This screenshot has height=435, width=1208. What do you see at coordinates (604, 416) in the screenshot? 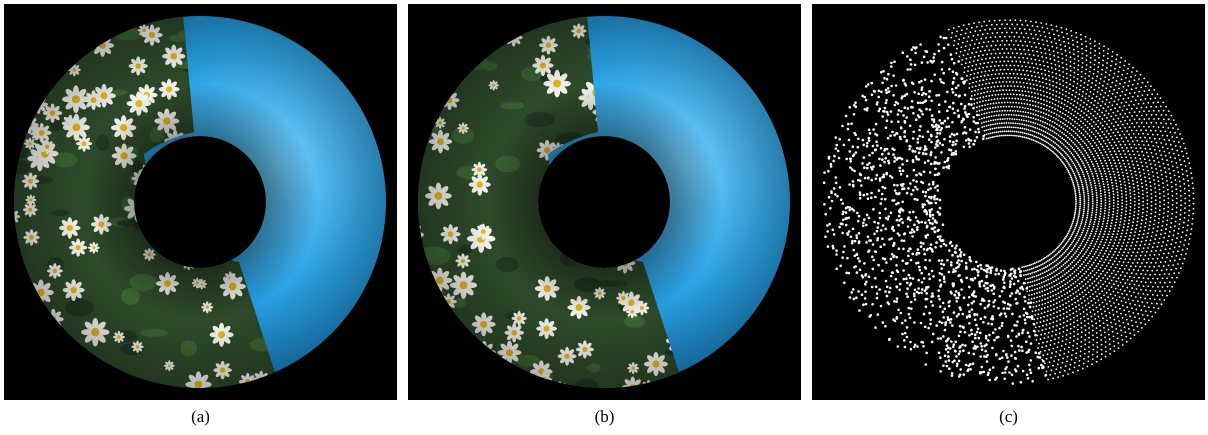
I see `caption-b: (b)` at bounding box center [604, 416].